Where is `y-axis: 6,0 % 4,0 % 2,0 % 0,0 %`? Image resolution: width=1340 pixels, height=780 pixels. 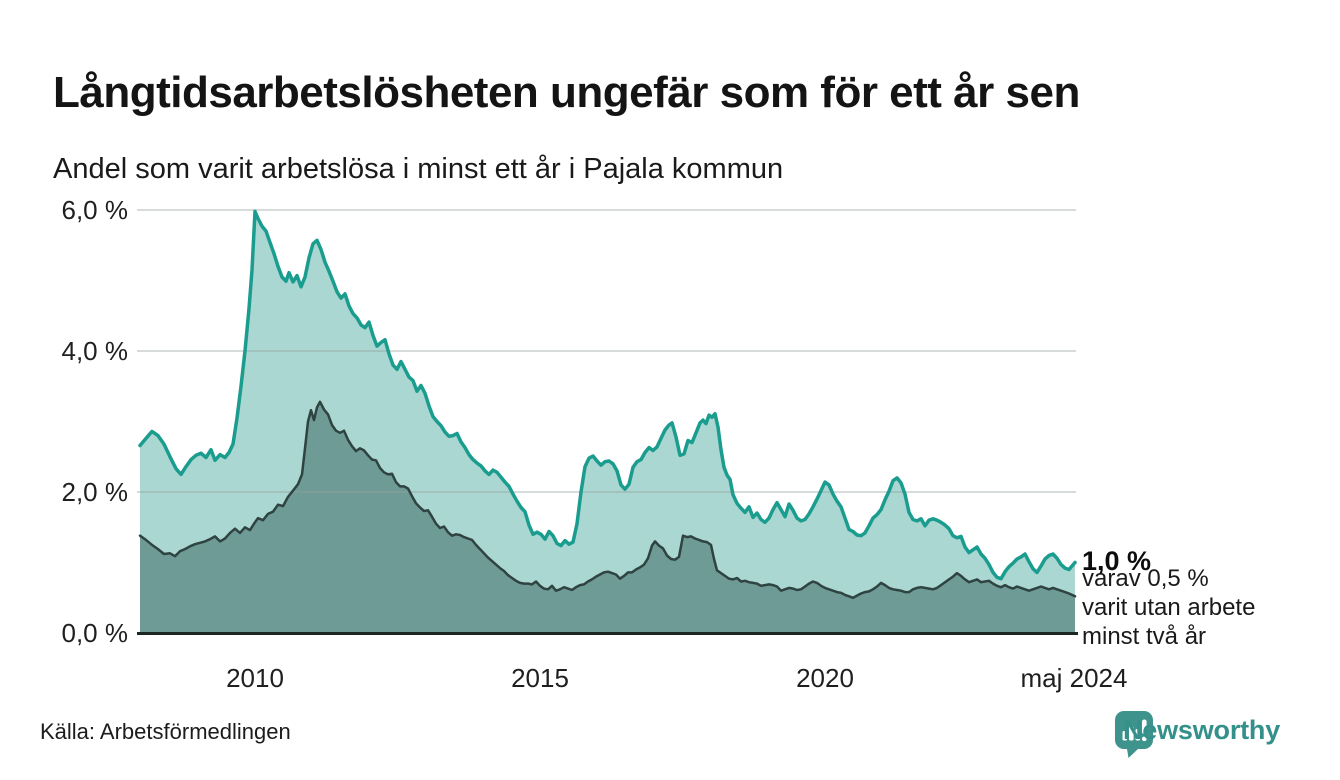 y-axis: 6,0 % 4,0 % 2,0 % 0,0 % is located at coordinates (64, 390).